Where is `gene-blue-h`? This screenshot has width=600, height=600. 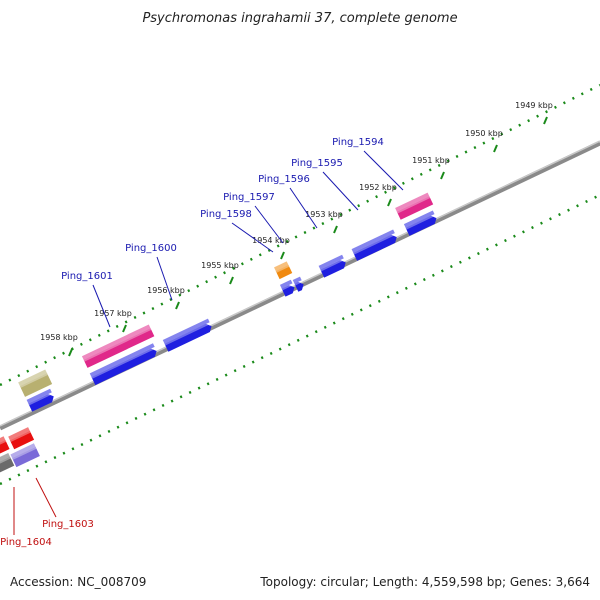
gene-blue-h is located at coordinates (40, 400).